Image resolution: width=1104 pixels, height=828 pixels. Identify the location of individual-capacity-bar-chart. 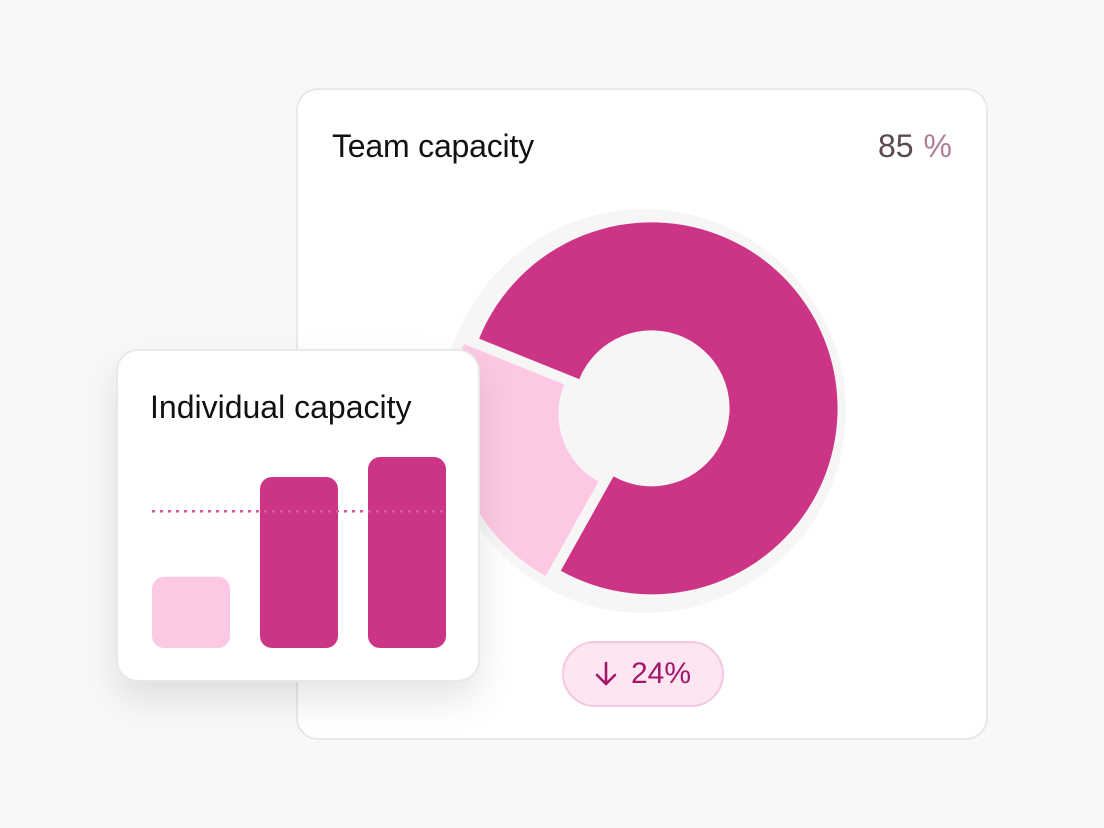
(299, 552).